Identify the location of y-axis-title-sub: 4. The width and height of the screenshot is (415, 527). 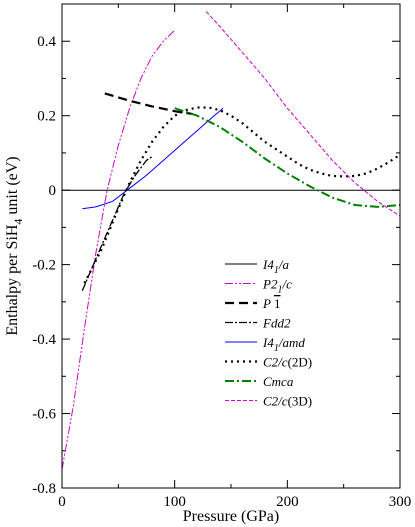
(18, 222).